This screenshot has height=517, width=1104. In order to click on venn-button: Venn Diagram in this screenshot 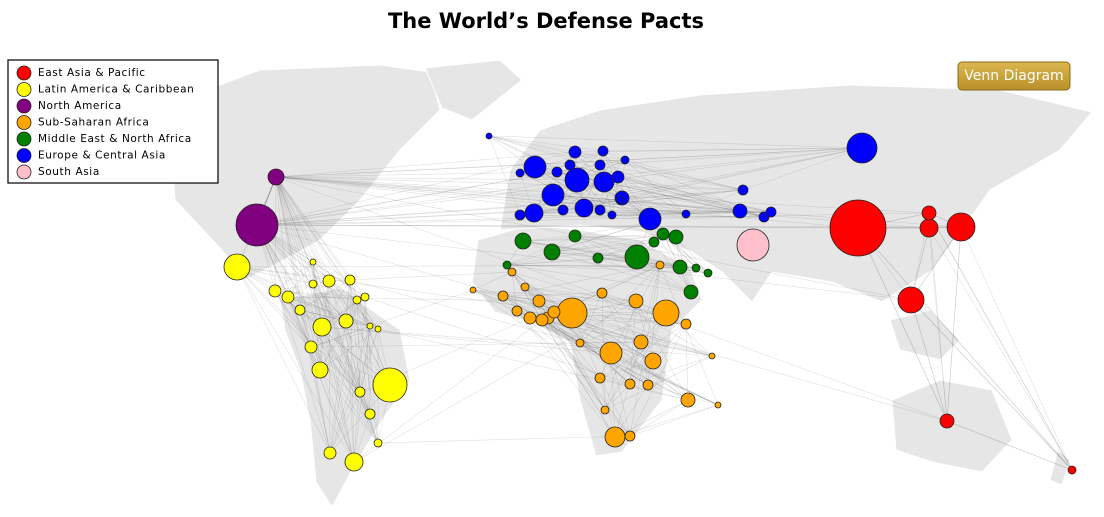, I will do `click(1014, 76)`.